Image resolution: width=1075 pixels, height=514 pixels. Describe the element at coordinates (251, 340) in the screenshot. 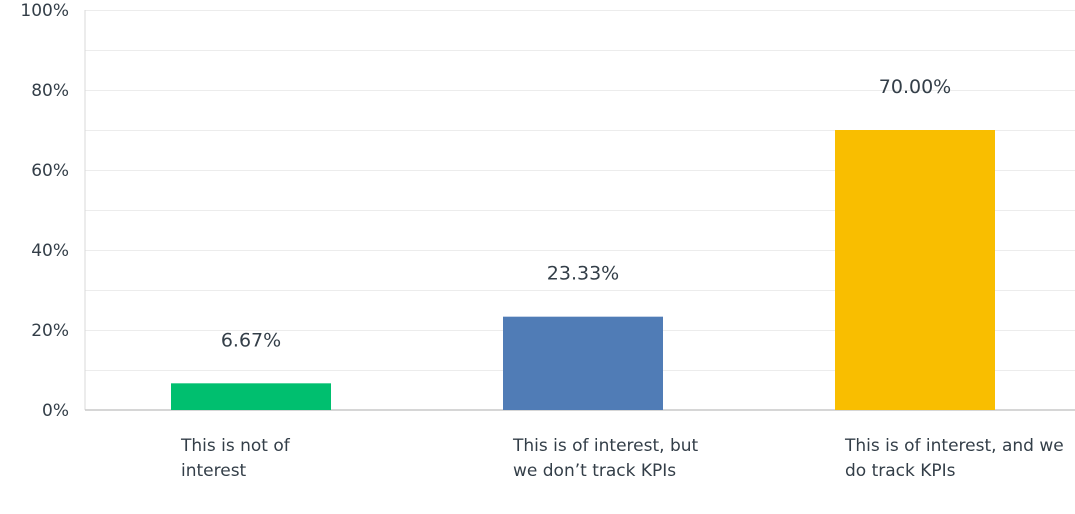

I see `data-label: 6.67%` at that location.